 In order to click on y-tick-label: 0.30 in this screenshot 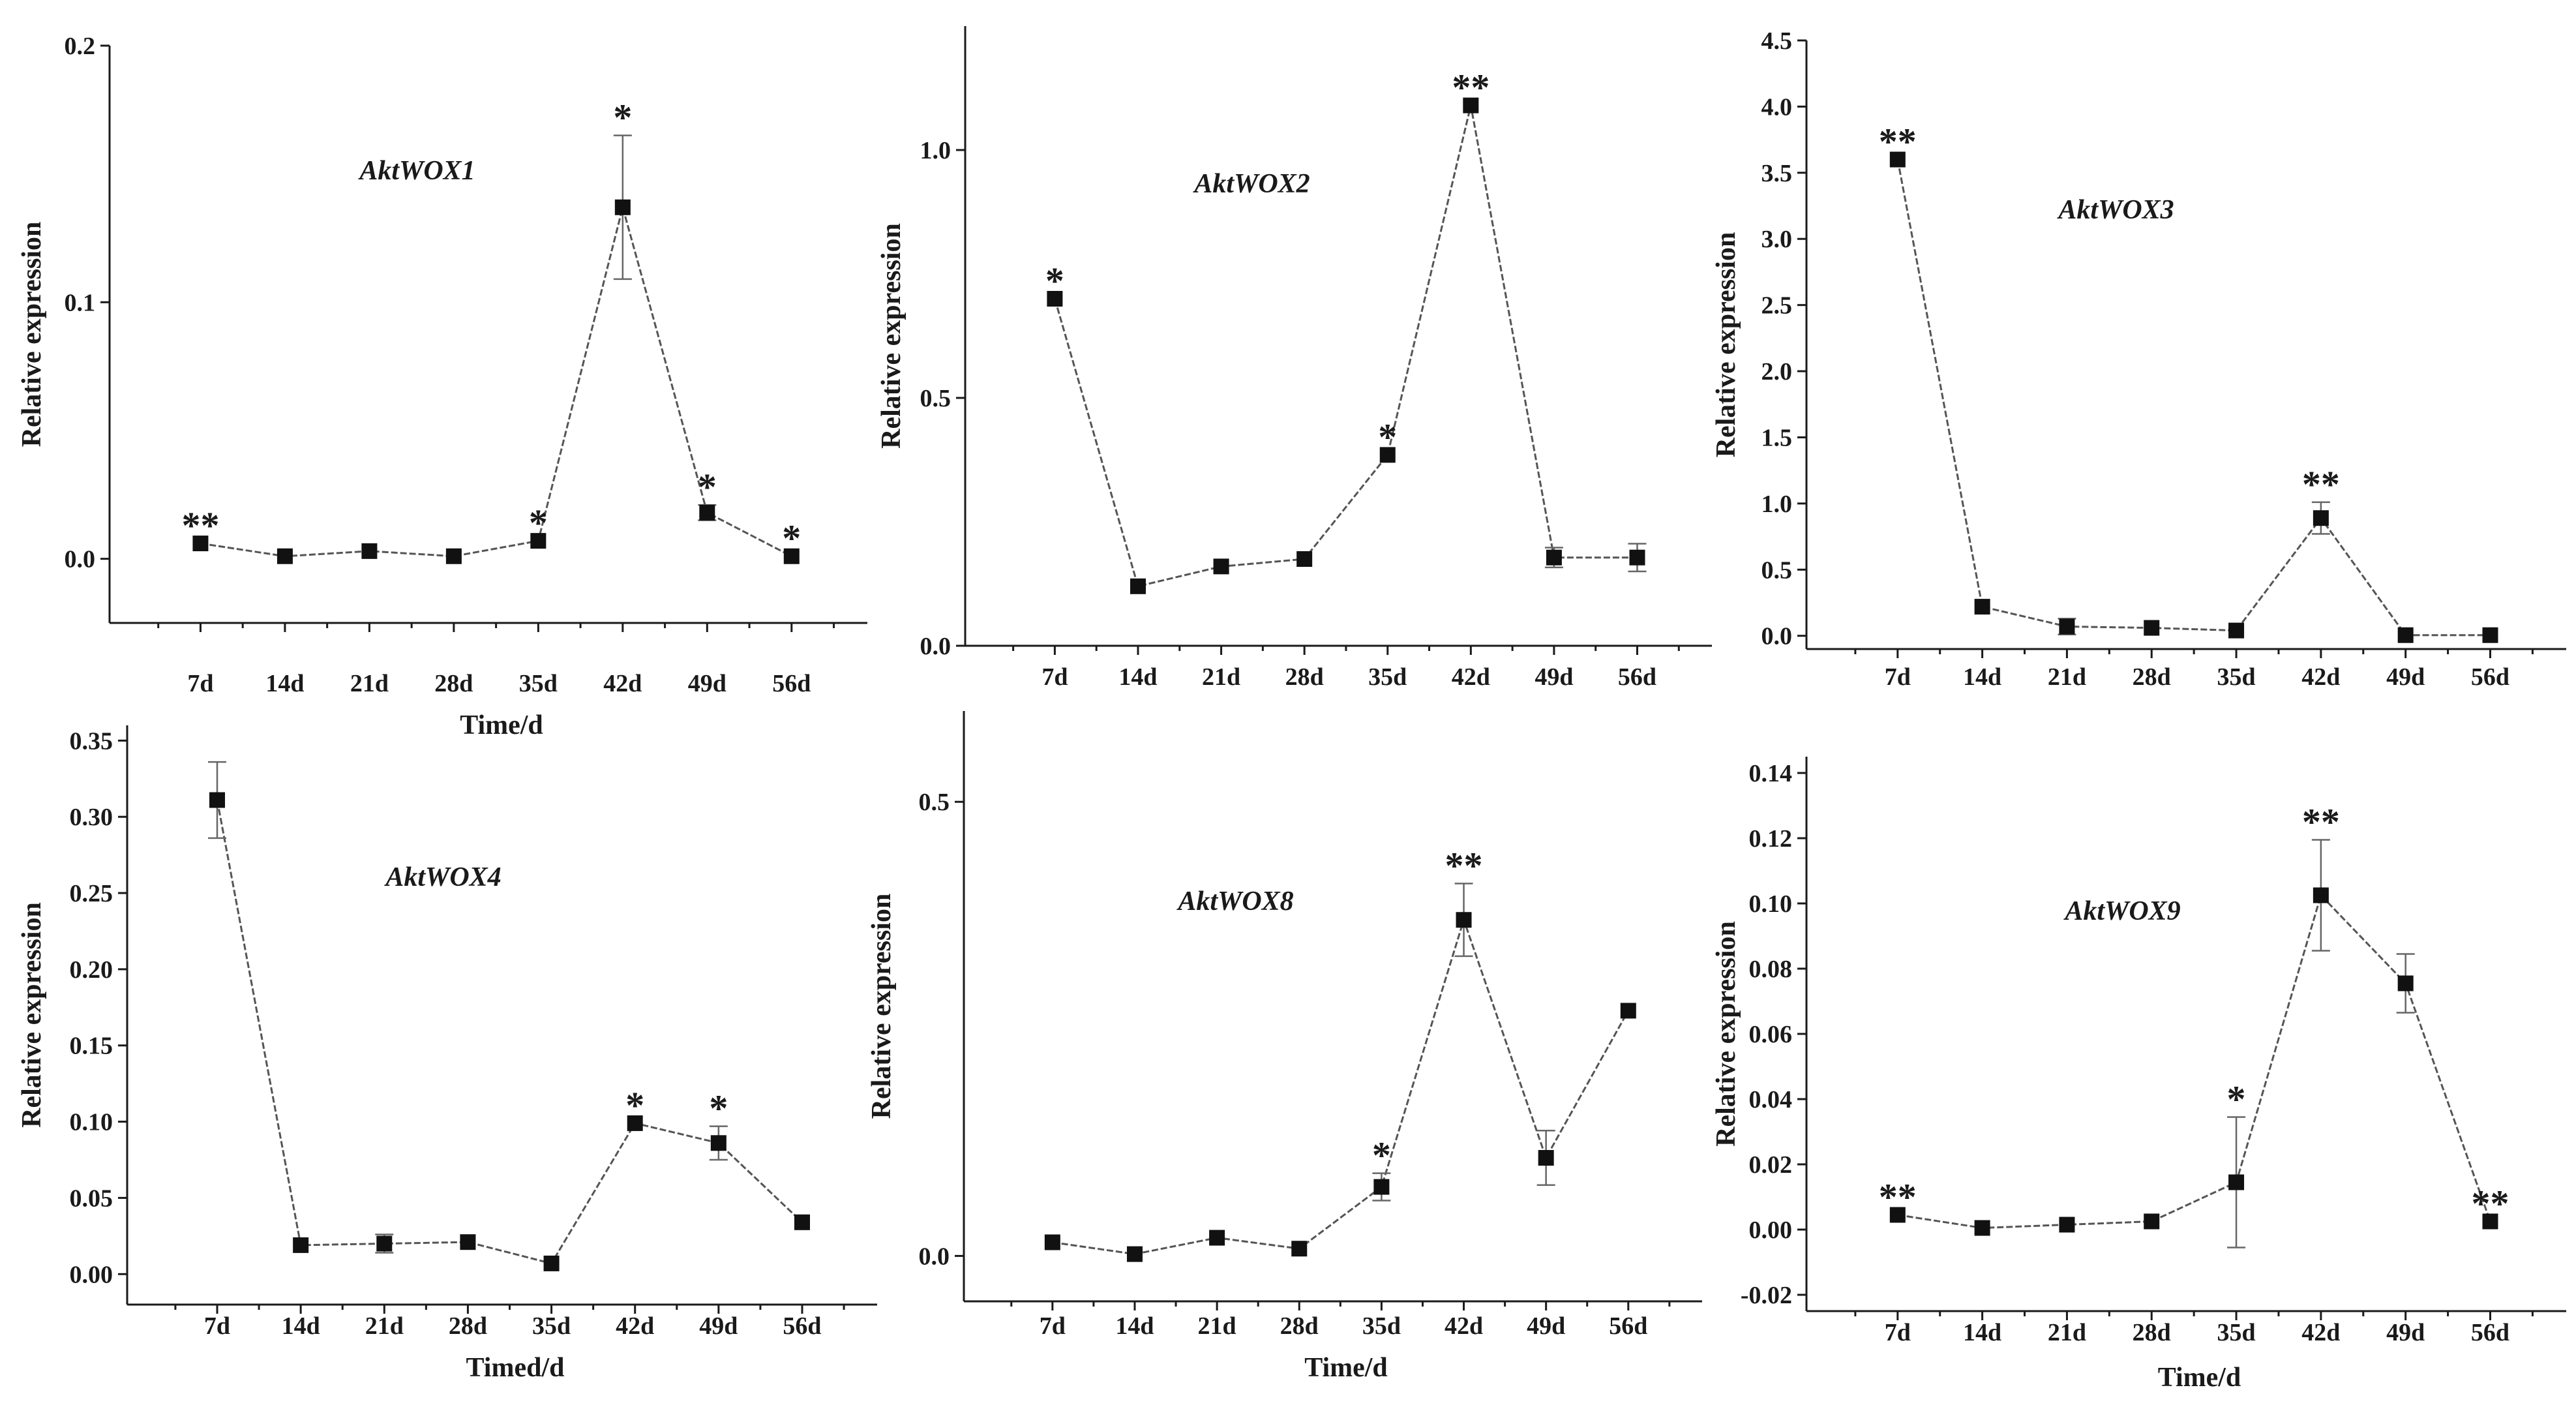, I will do `click(91, 817)`.